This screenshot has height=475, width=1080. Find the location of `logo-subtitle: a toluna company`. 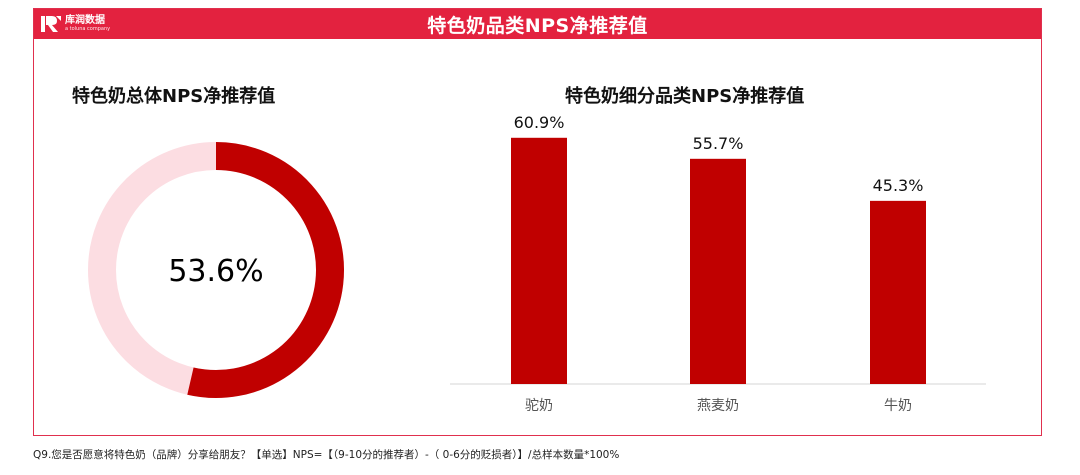

logo-subtitle: a toluna company is located at coordinates (88, 29).